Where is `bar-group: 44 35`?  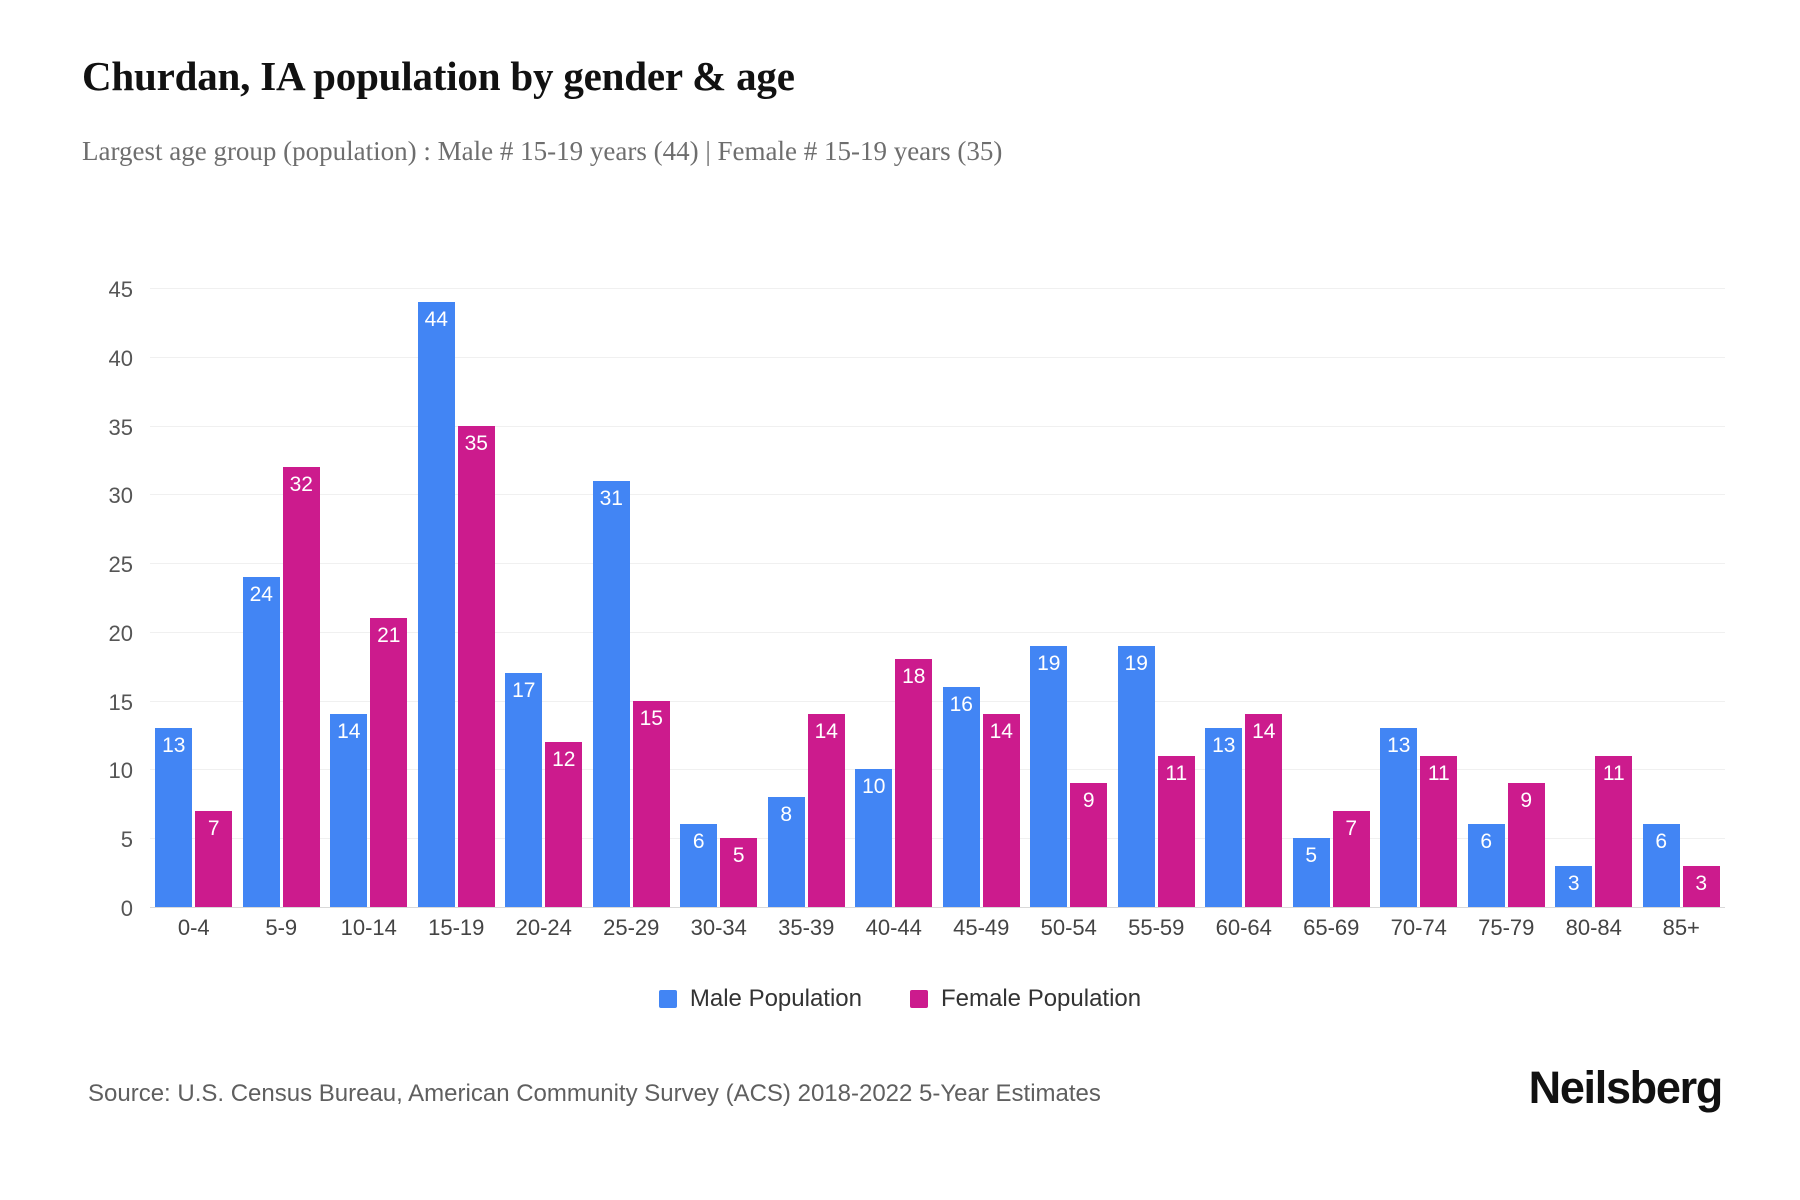 bar-group: 44 35 is located at coordinates (457, 597).